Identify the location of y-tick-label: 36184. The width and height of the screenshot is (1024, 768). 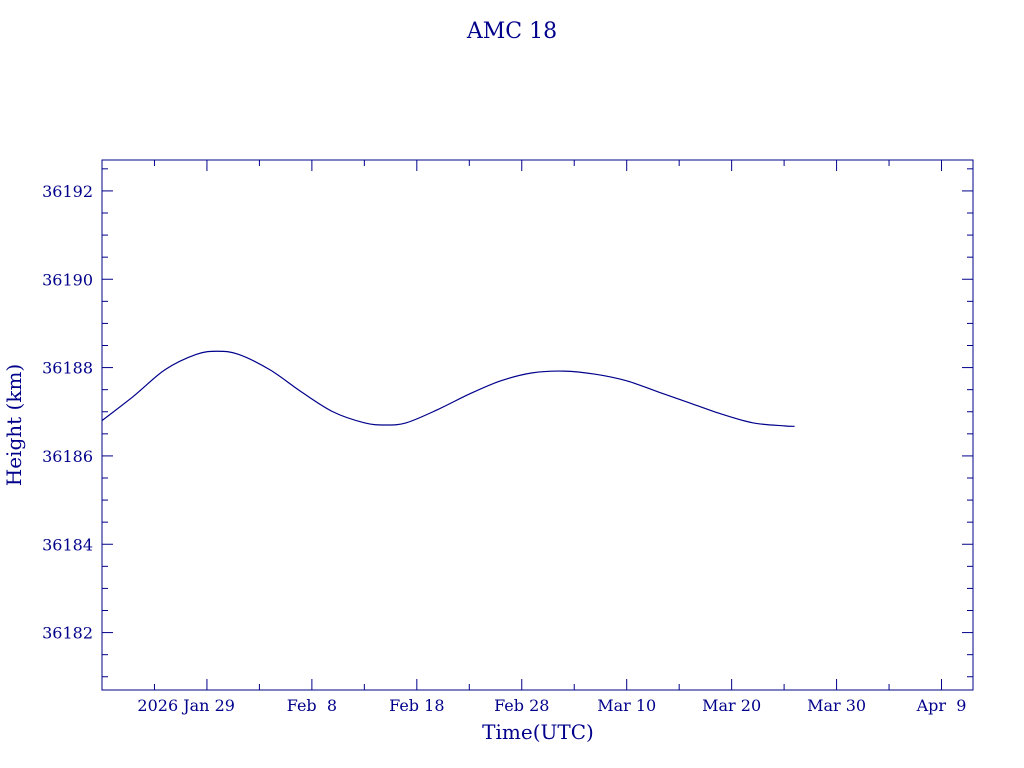
(67, 544).